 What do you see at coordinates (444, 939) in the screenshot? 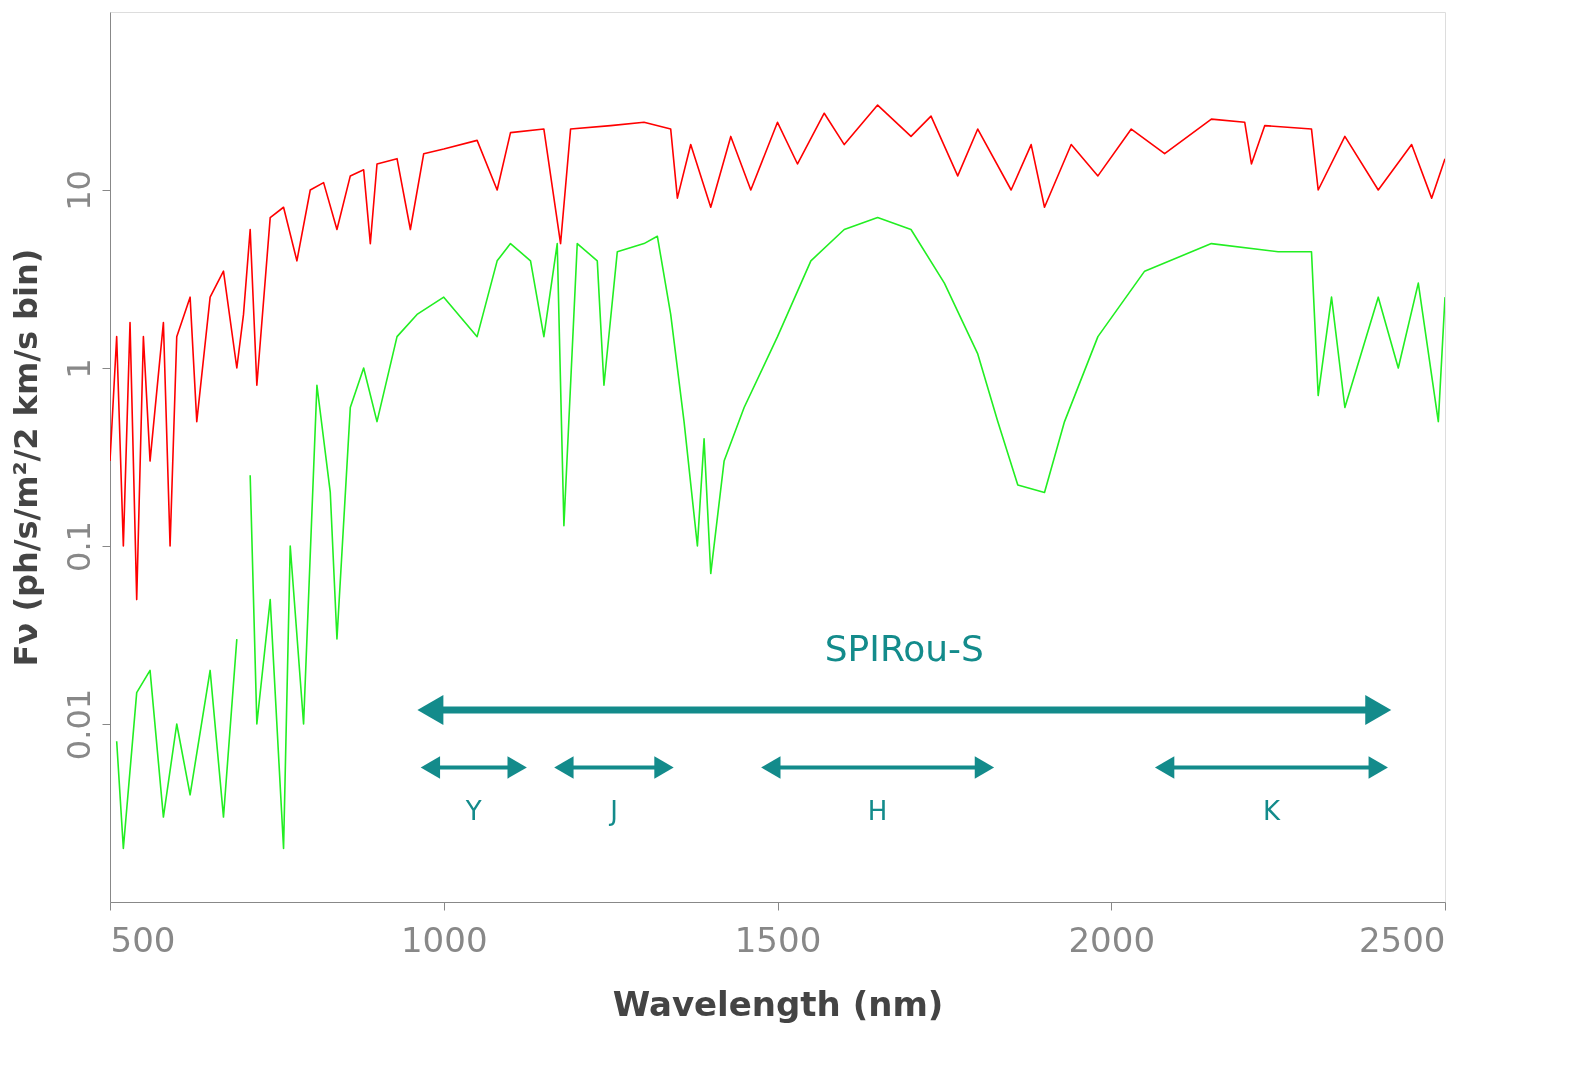
I see `x-tick-label: 1000` at bounding box center [444, 939].